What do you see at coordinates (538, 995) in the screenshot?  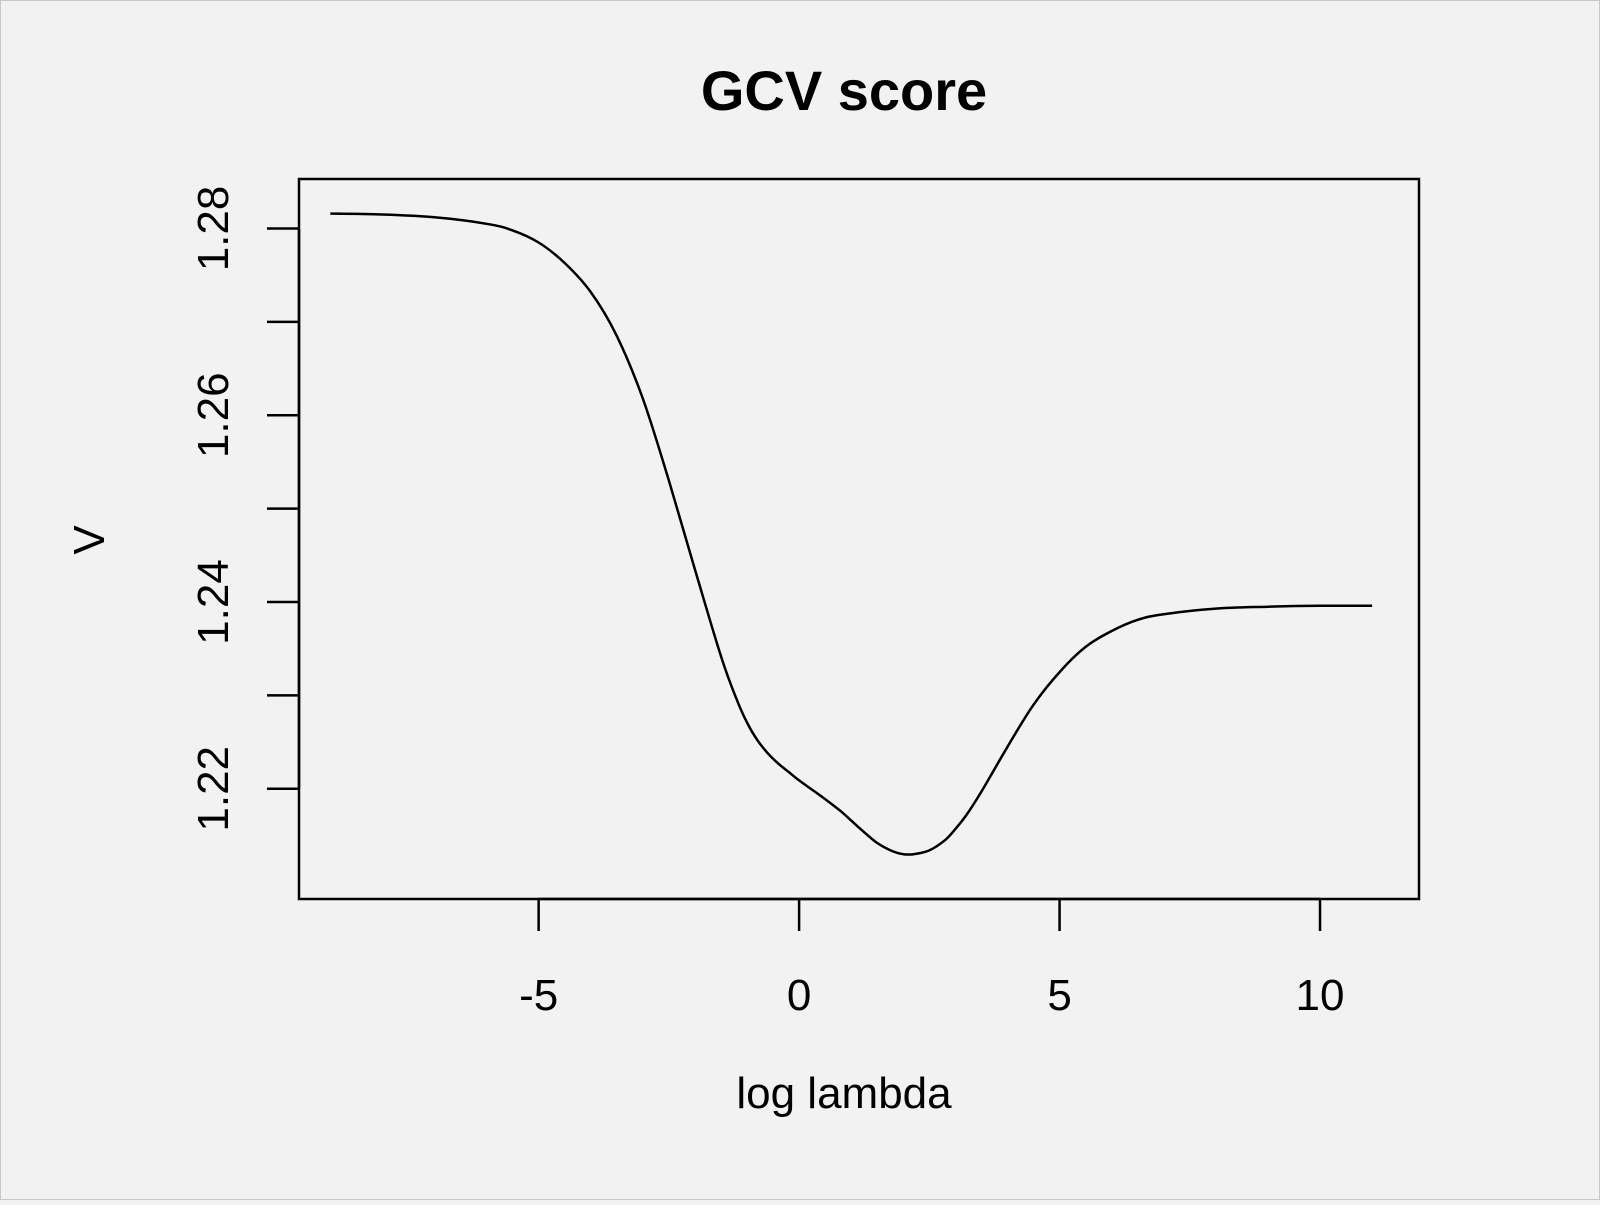 I see `x-tick-label: -5` at bounding box center [538, 995].